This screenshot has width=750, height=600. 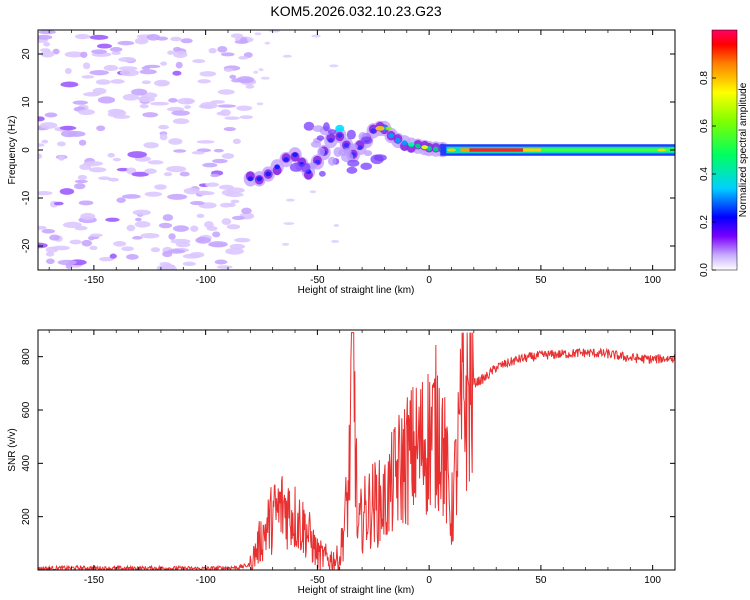 I want to click on y-tick-label: 200, so click(x=26, y=516).